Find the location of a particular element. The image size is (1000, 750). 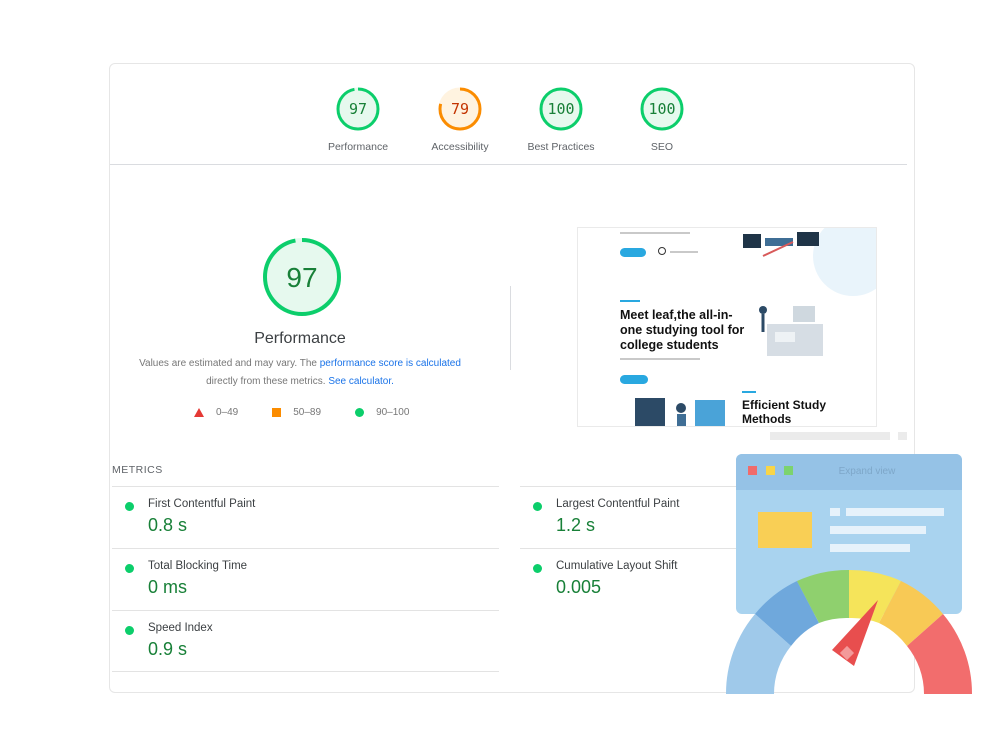

metric-name: Cumulative Layout Shift is located at coordinates (617, 566).